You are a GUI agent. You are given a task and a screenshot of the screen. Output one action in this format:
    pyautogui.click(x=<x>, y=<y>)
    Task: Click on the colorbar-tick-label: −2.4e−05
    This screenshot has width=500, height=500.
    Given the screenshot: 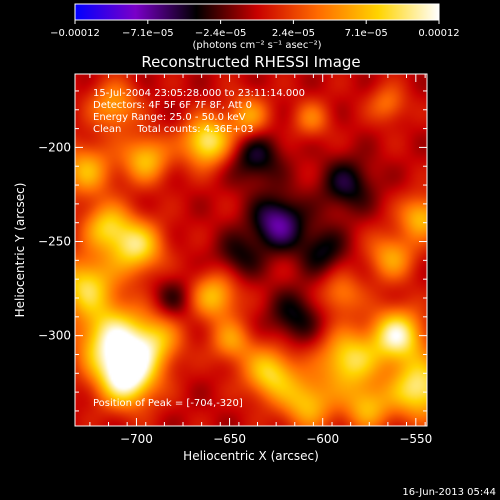 What is the action you would take?
    pyautogui.click(x=221, y=33)
    